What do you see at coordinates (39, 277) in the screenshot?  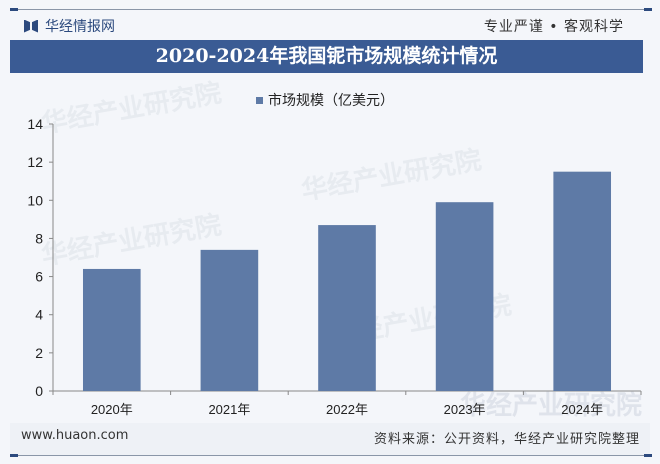 I see `y-tick-label: 6` at bounding box center [39, 277].